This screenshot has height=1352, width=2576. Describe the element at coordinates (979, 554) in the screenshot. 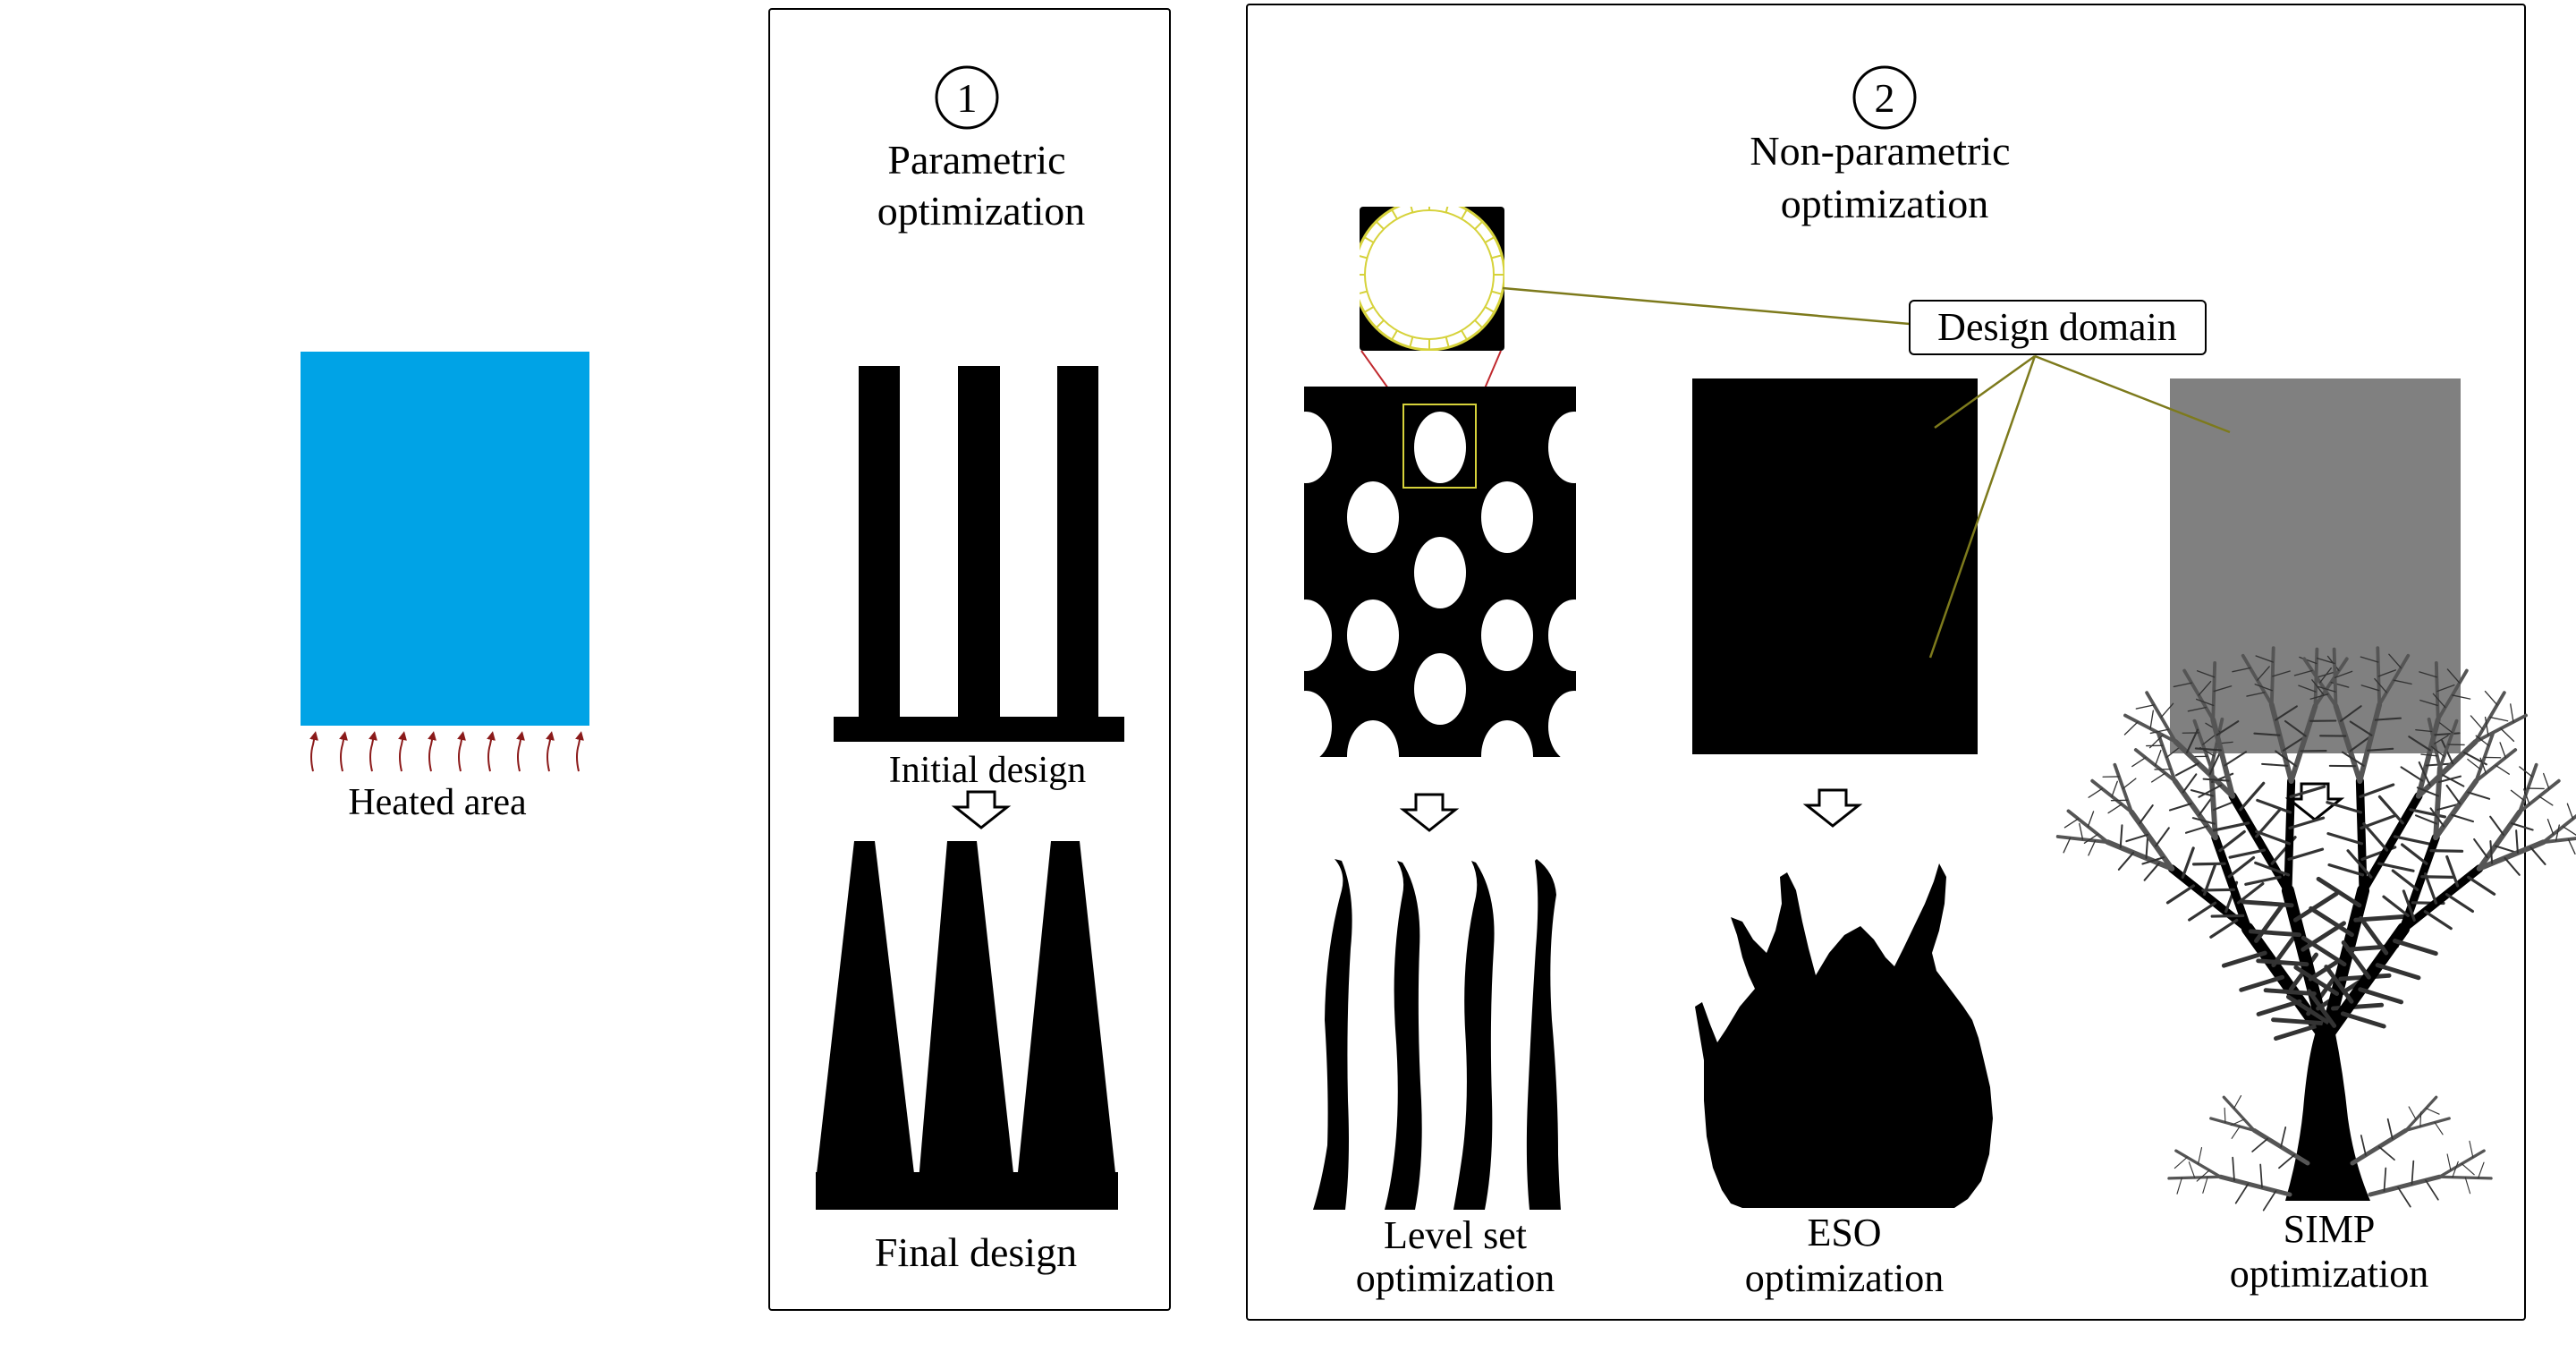

I see `initial-design-fins` at that location.